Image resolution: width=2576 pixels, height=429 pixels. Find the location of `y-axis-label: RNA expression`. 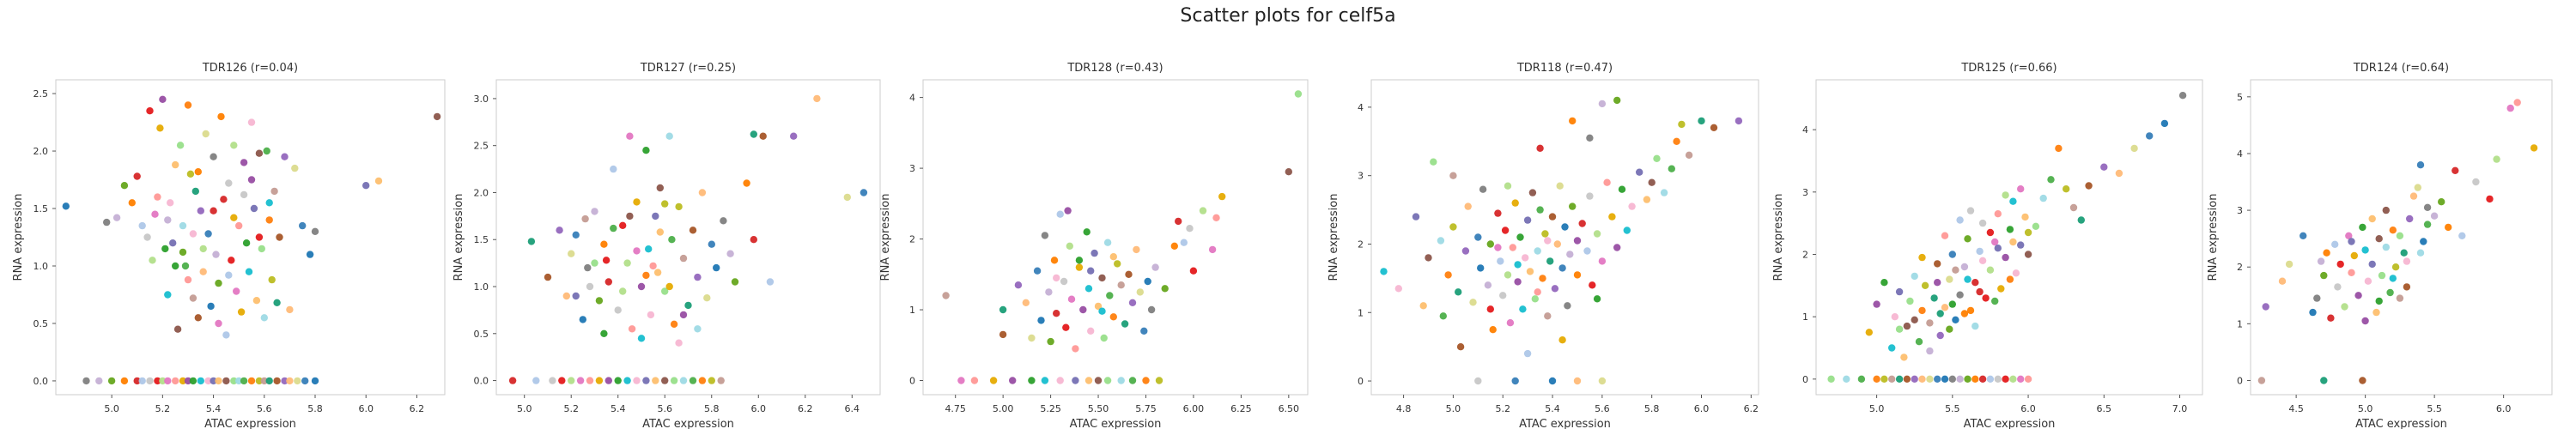

y-axis-label: RNA expression is located at coordinates (459, 238).